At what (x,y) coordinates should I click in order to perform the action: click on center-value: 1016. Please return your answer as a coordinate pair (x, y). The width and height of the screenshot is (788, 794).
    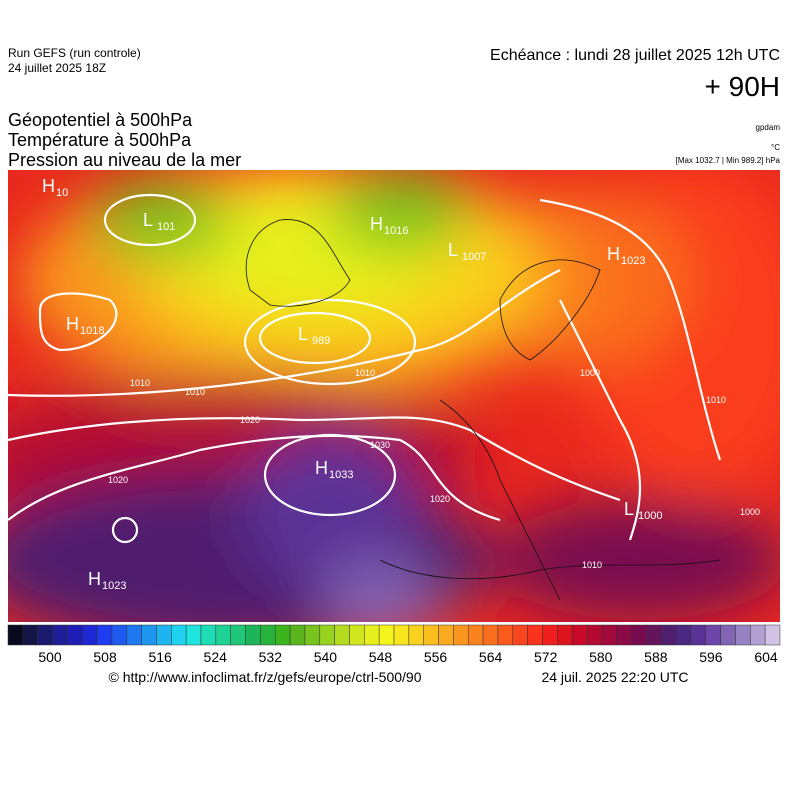
    Looking at the image, I should click on (396, 231).